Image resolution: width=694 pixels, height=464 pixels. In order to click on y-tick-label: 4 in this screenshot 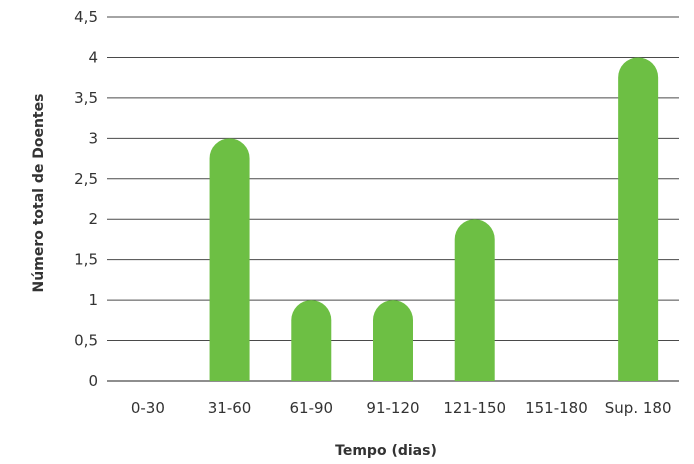, I will do `click(93, 57)`.